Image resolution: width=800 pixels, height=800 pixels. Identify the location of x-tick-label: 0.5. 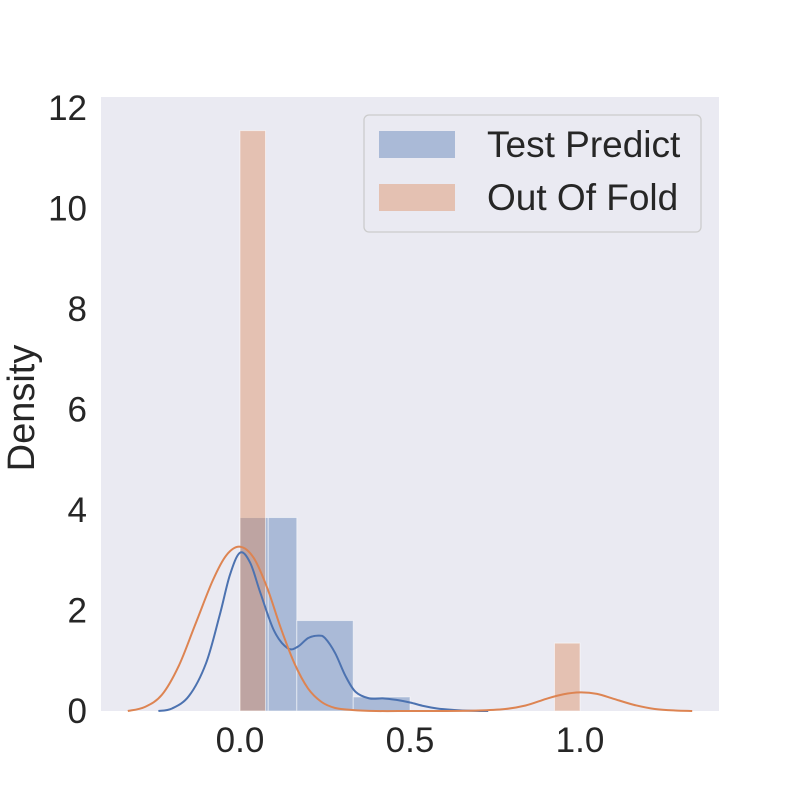
(410, 740).